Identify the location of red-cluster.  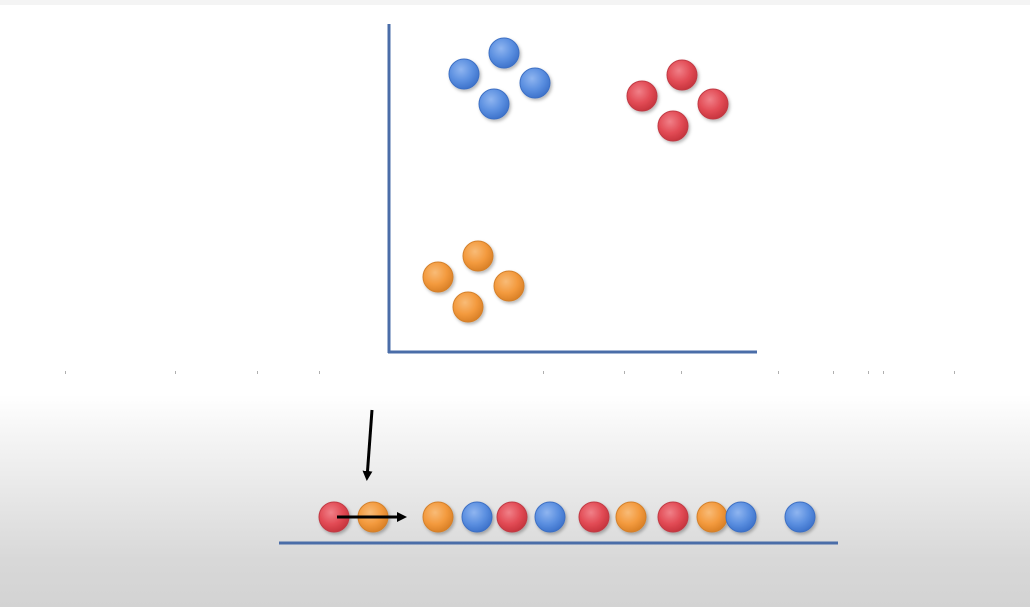
(677, 100).